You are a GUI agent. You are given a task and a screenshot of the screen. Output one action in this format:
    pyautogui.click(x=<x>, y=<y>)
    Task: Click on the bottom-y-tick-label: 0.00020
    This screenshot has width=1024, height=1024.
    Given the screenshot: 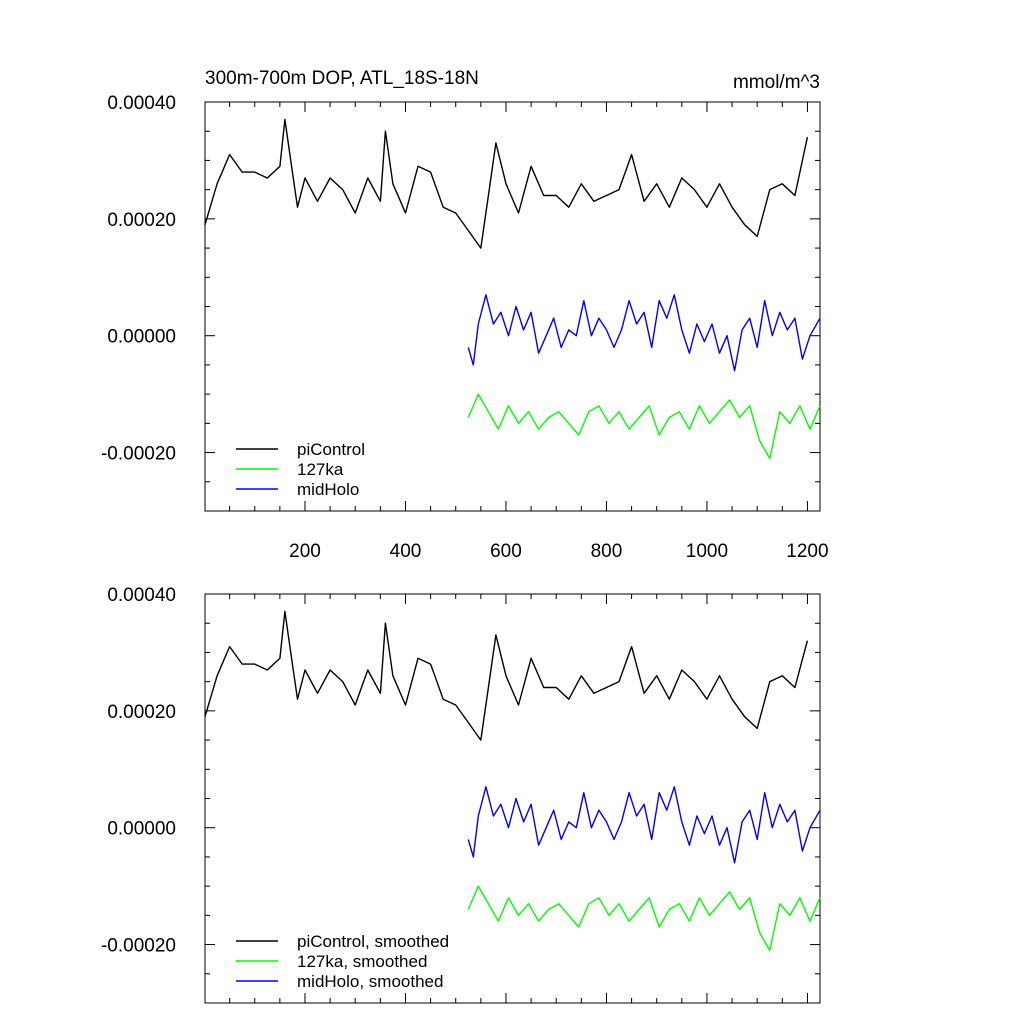 What is the action you would take?
    pyautogui.click(x=141, y=712)
    